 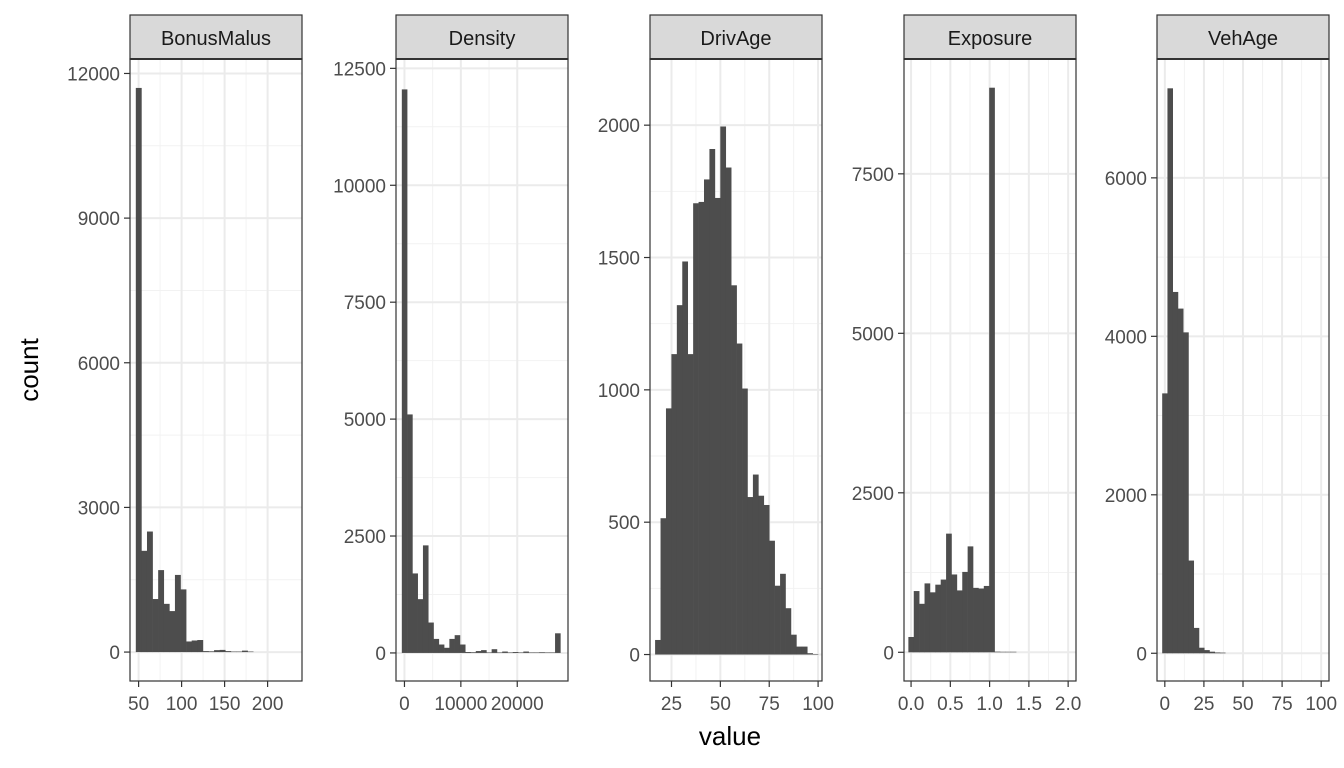 I want to click on x-tick-label: 10000, so click(x=460, y=704).